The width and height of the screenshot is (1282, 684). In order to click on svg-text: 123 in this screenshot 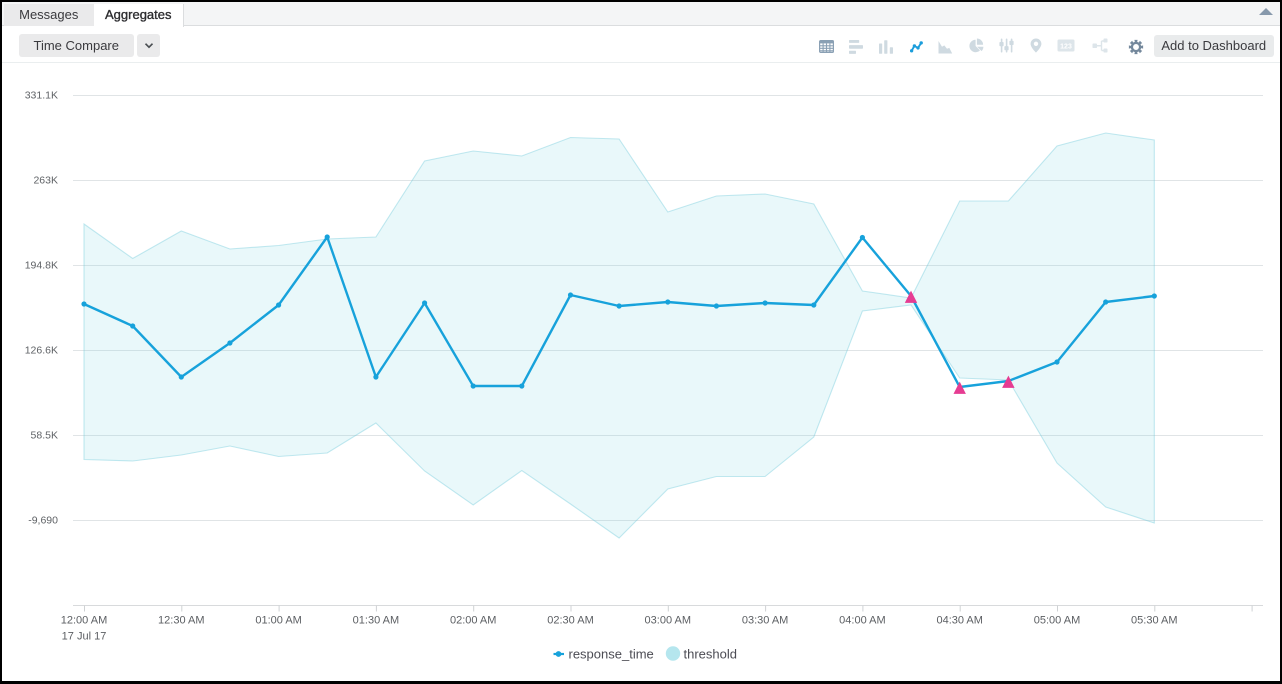, I will do `click(1066, 47)`.